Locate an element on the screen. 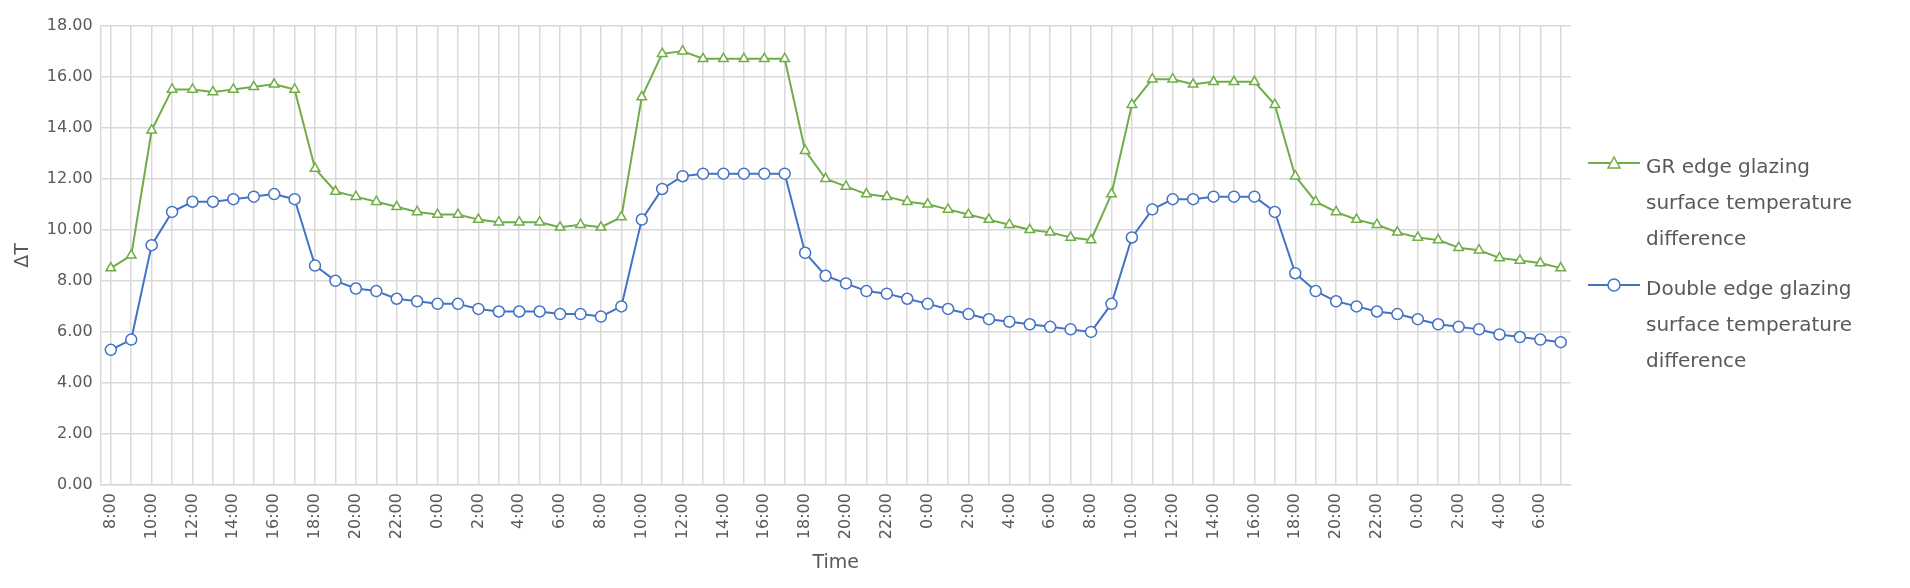 This screenshot has width=1910, height=588. y-tick-label: 12.00 is located at coordinates (69, 177).